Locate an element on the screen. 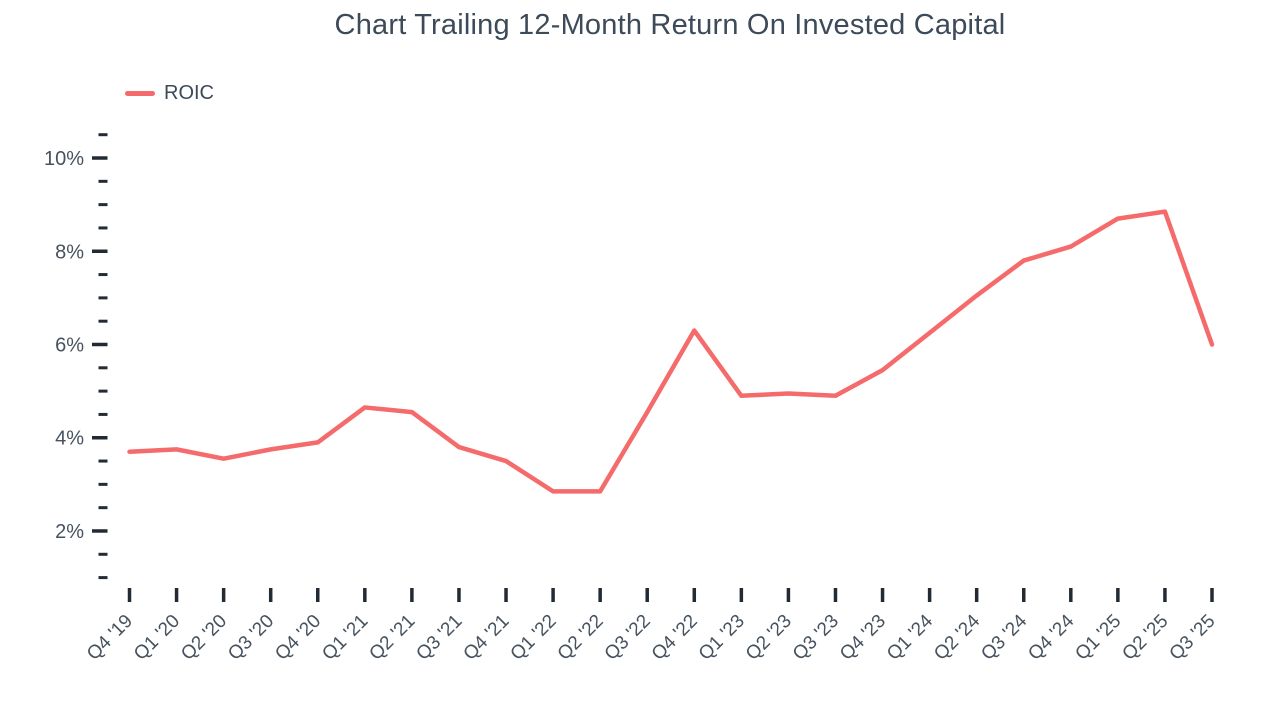  x-tick-label: Q1 '20 is located at coordinates (157, 638).